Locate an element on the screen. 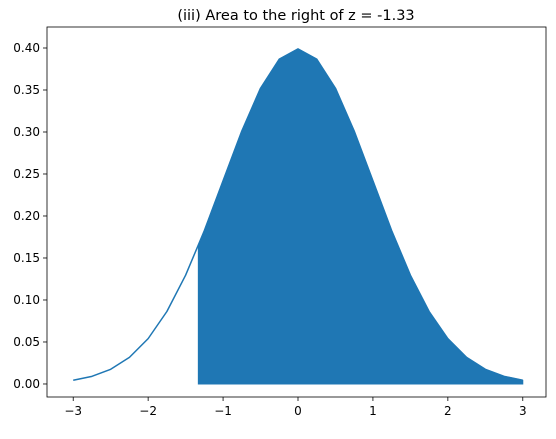 This screenshot has width=556, height=439. y-tick-label: 0.30 is located at coordinates (26, 132).